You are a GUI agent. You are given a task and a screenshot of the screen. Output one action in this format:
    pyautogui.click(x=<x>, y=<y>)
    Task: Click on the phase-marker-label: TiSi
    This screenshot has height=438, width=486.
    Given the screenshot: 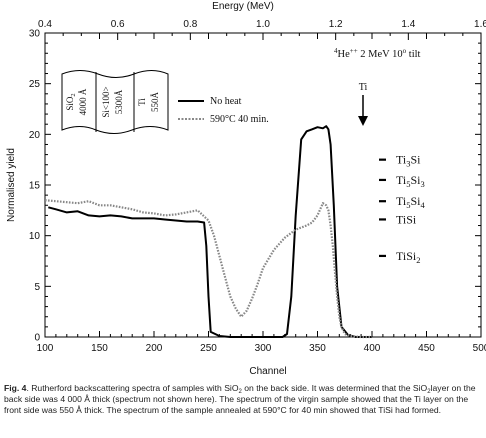 What is the action you would take?
    pyautogui.click(x=406, y=219)
    